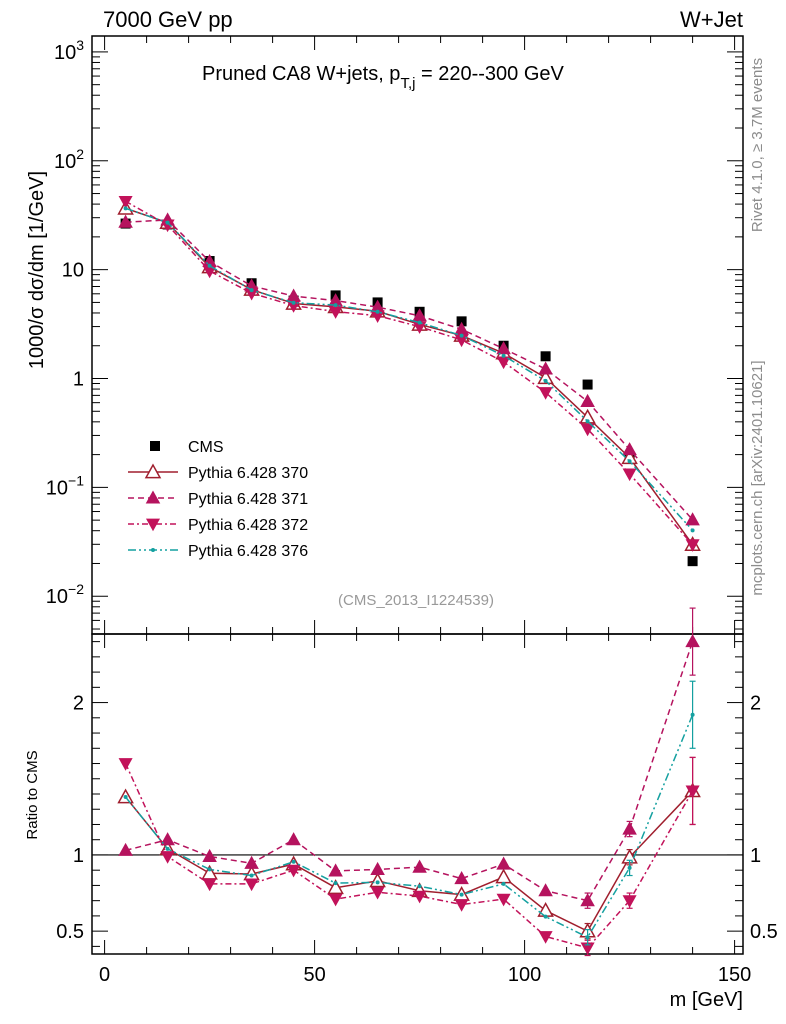 This screenshot has height=1024, width=786. What do you see at coordinates (755, 704) in the screenshot?
I see `ratio-y-tick-label-right: 2` at bounding box center [755, 704].